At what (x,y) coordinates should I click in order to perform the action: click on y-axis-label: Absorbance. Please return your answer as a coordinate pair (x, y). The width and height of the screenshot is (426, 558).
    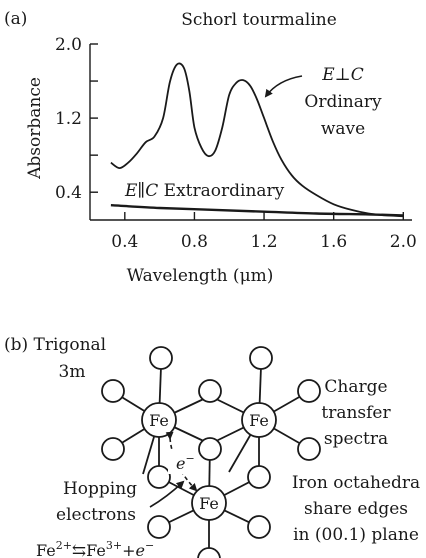
    Looking at the image, I should click on (35, 128).